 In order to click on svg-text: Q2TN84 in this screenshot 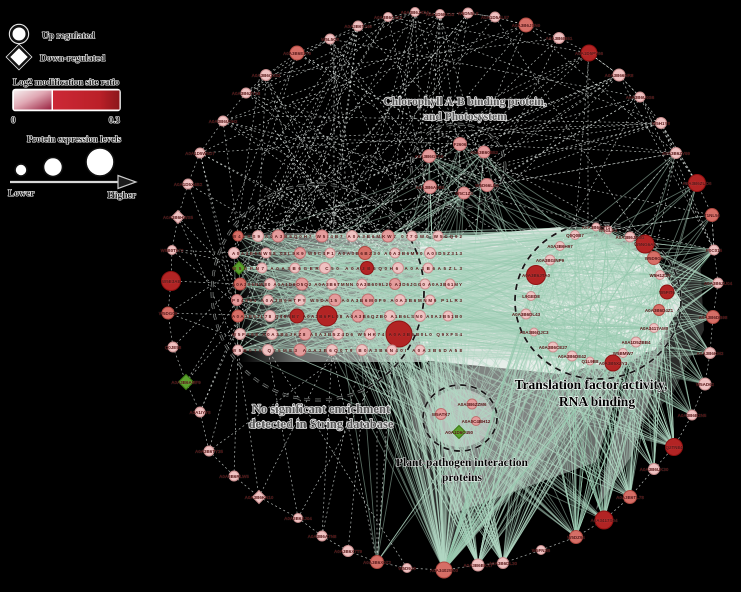, I will do `click(674, 447)`.